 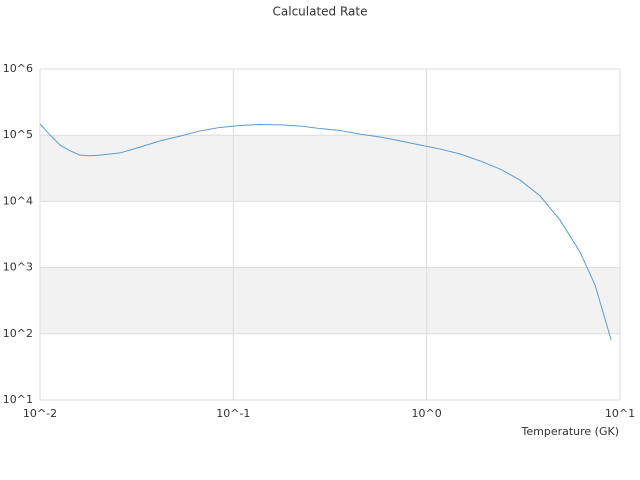 I want to click on y-tick-label: 10^1, so click(x=18, y=399).